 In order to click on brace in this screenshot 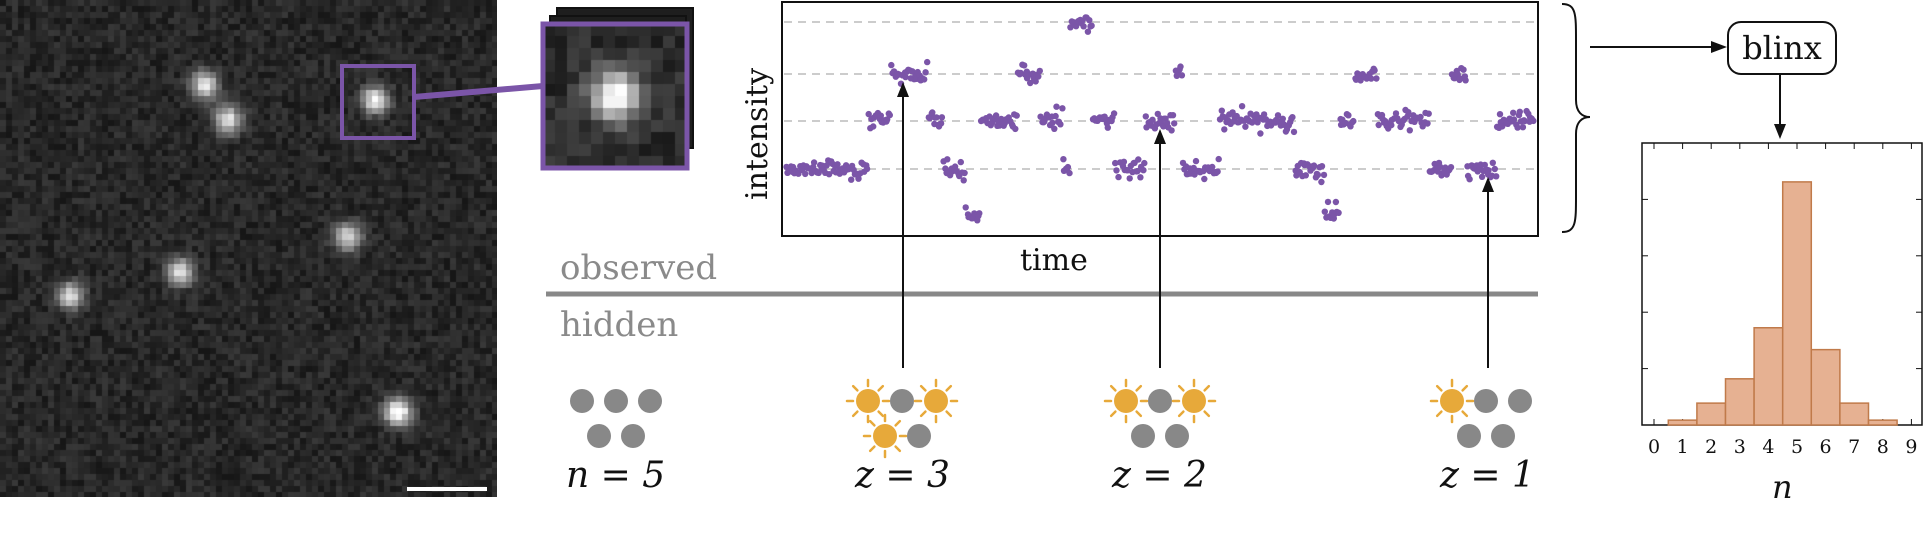, I will do `click(1576, 118)`.